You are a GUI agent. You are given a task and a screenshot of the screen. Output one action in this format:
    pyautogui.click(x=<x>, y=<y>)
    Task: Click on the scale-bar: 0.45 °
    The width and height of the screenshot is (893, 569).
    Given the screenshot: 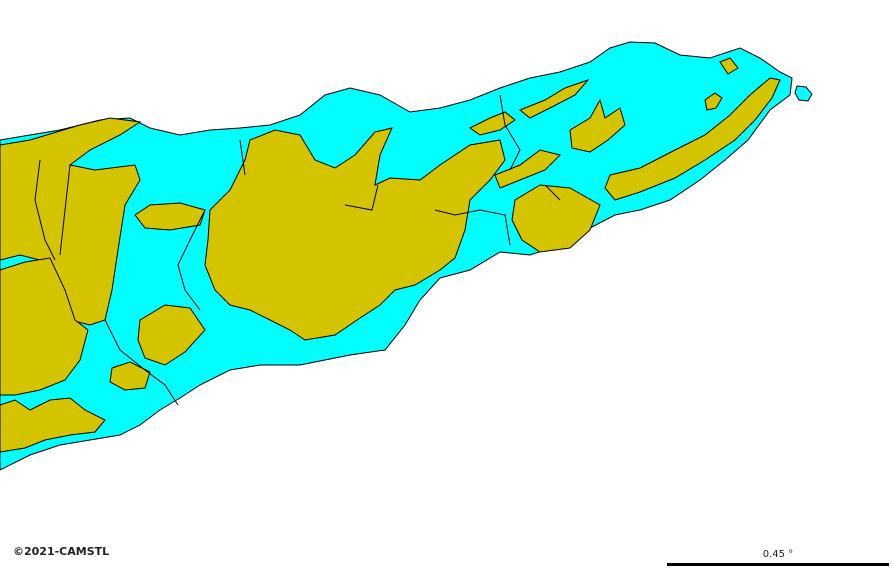 What is the action you would take?
    pyautogui.click(x=778, y=558)
    